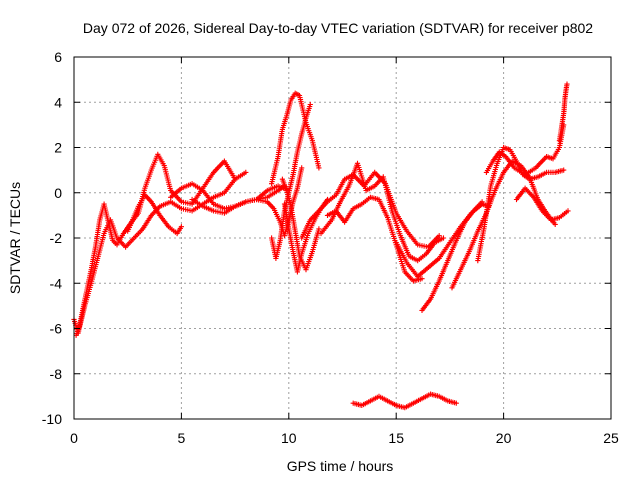 This screenshot has width=640, height=480. I want to click on x-tick-labels: 0 5 10 15 20 25, so click(344, 438).